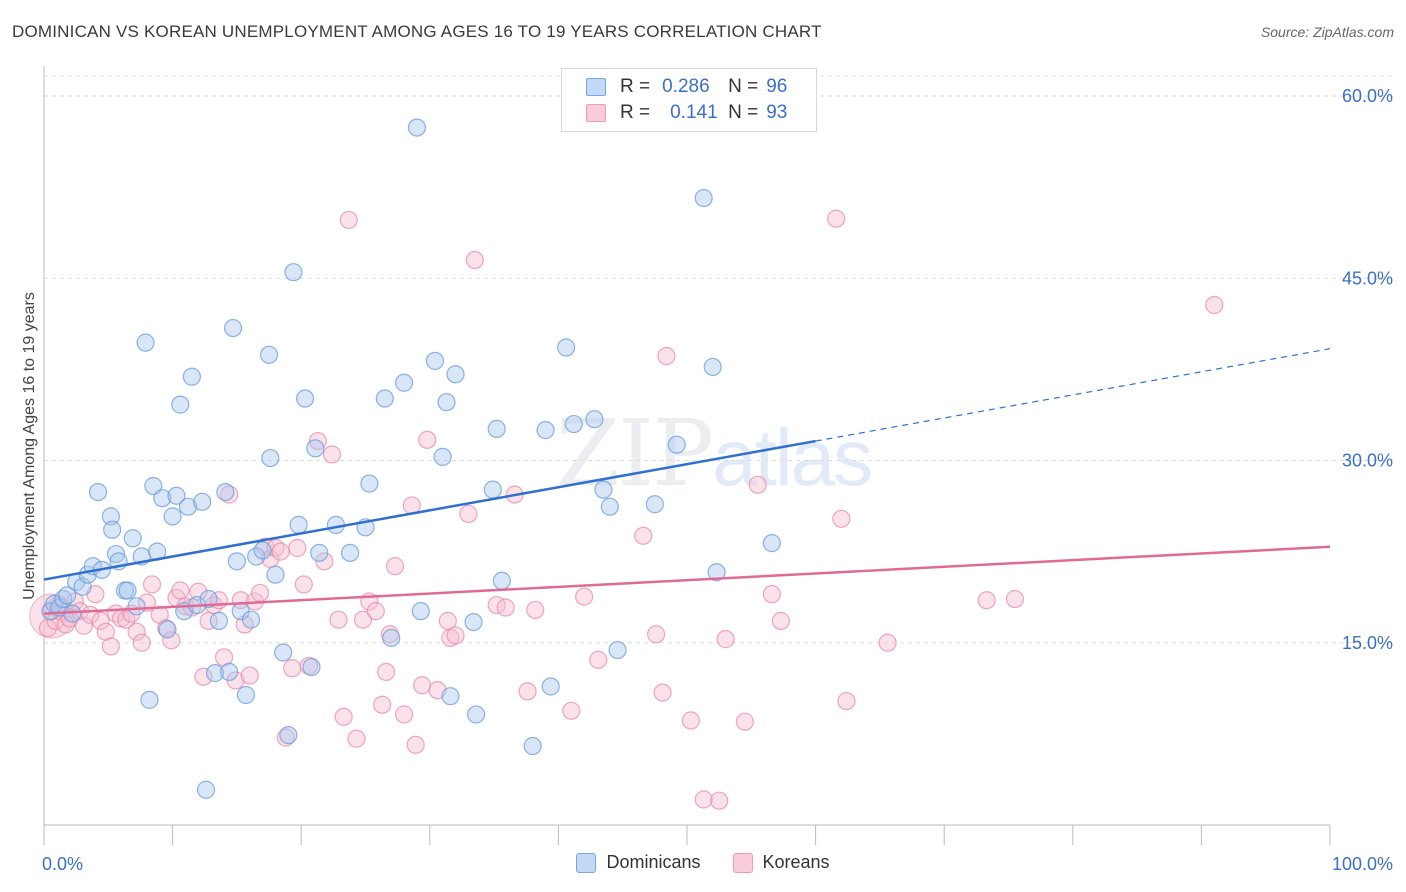 The height and width of the screenshot is (892, 1406). Describe the element at coordinates (596, 113) in the screenshot. I see `koreans-swatch` at that location.